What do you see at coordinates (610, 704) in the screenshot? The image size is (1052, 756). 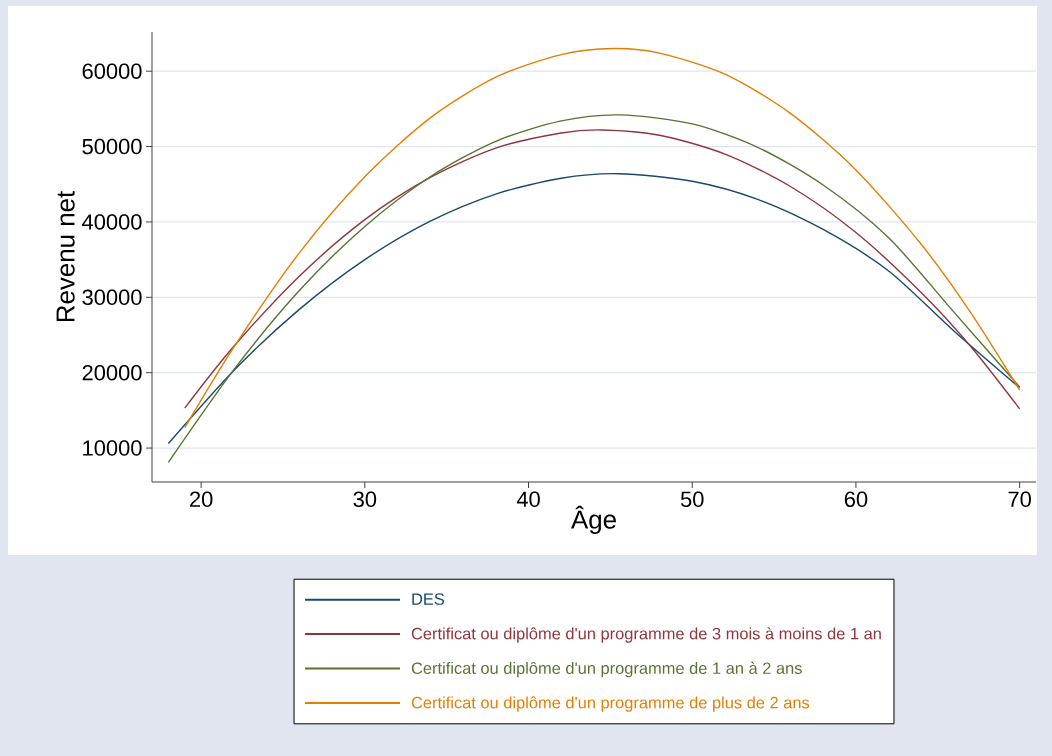 I see `text: Certificat ou diplôme d'un programme de plus de 2 ans` at bounding box center [610, 704].